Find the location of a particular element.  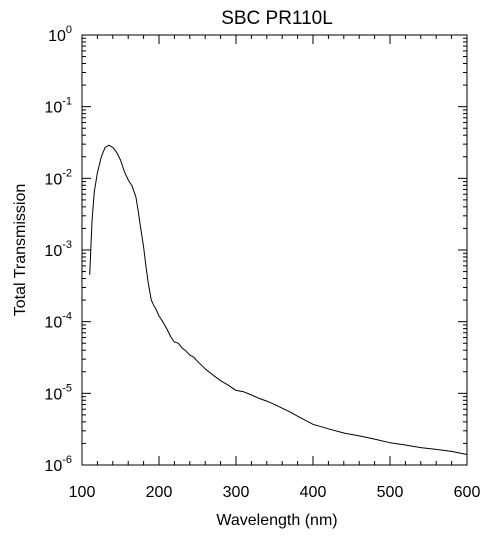

chart-title: SBC PR110L is located at coordinates (277, 18).